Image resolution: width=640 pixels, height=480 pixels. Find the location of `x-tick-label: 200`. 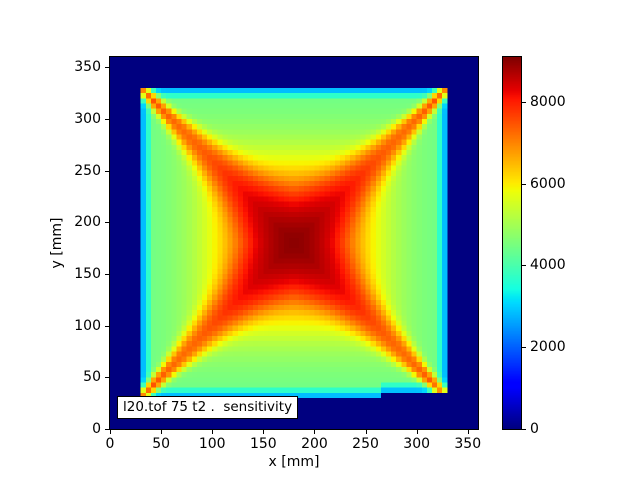

x-tick-label: 200 is located at coordinates (314, 444).